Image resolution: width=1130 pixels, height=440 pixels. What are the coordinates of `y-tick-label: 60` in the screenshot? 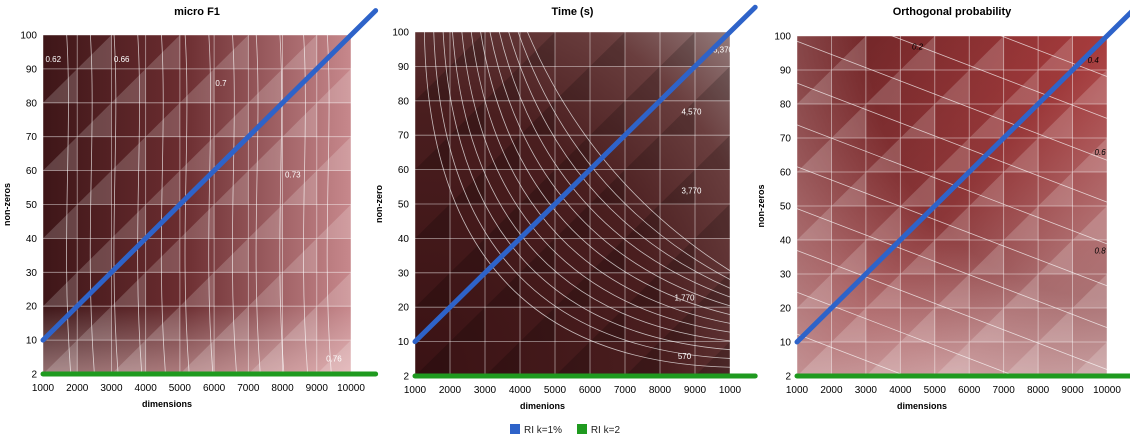 It's located at (786, 173).